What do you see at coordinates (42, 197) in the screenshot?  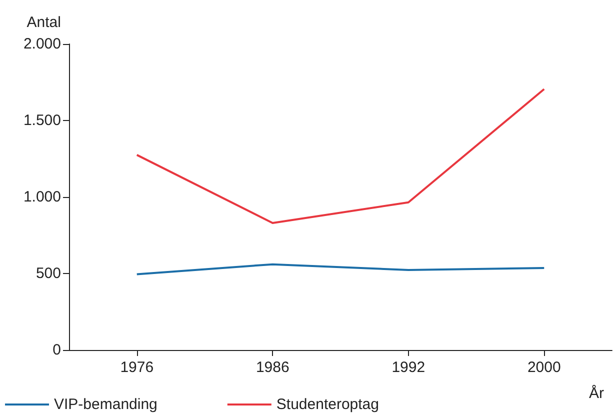 I see `y-tick-label: 1.000` at bounding box center [42, 197].